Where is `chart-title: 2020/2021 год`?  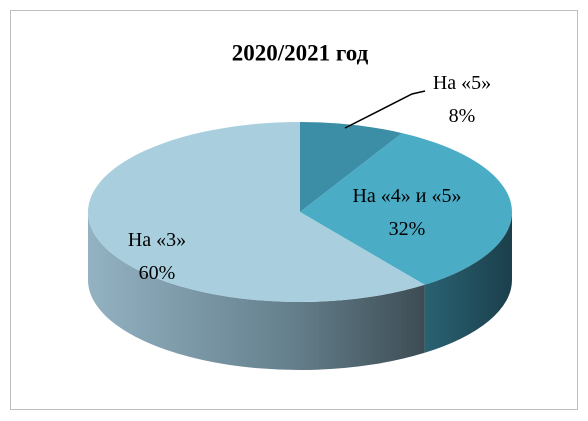 chart-title: 2020/2021 год is located at coordinates (300, 52).